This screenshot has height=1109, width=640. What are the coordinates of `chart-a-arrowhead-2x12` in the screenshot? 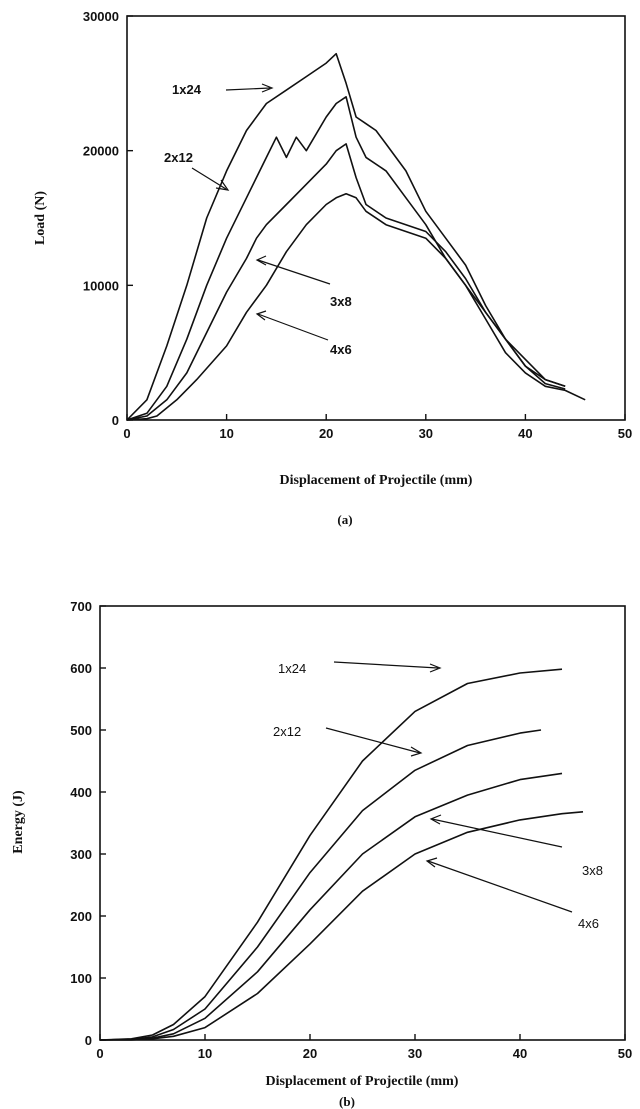 It's located at (222, 185).